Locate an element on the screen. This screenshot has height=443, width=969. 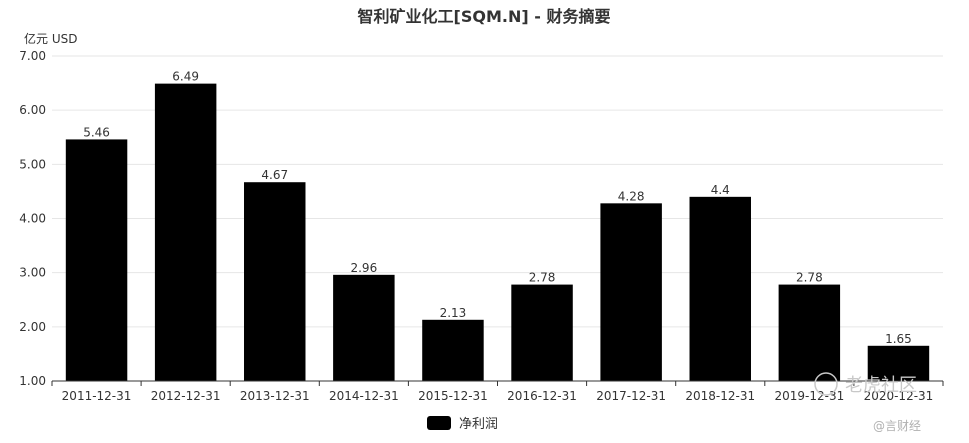
x-tick-label: 2020-12-31 is located at coordinates (899, 396).